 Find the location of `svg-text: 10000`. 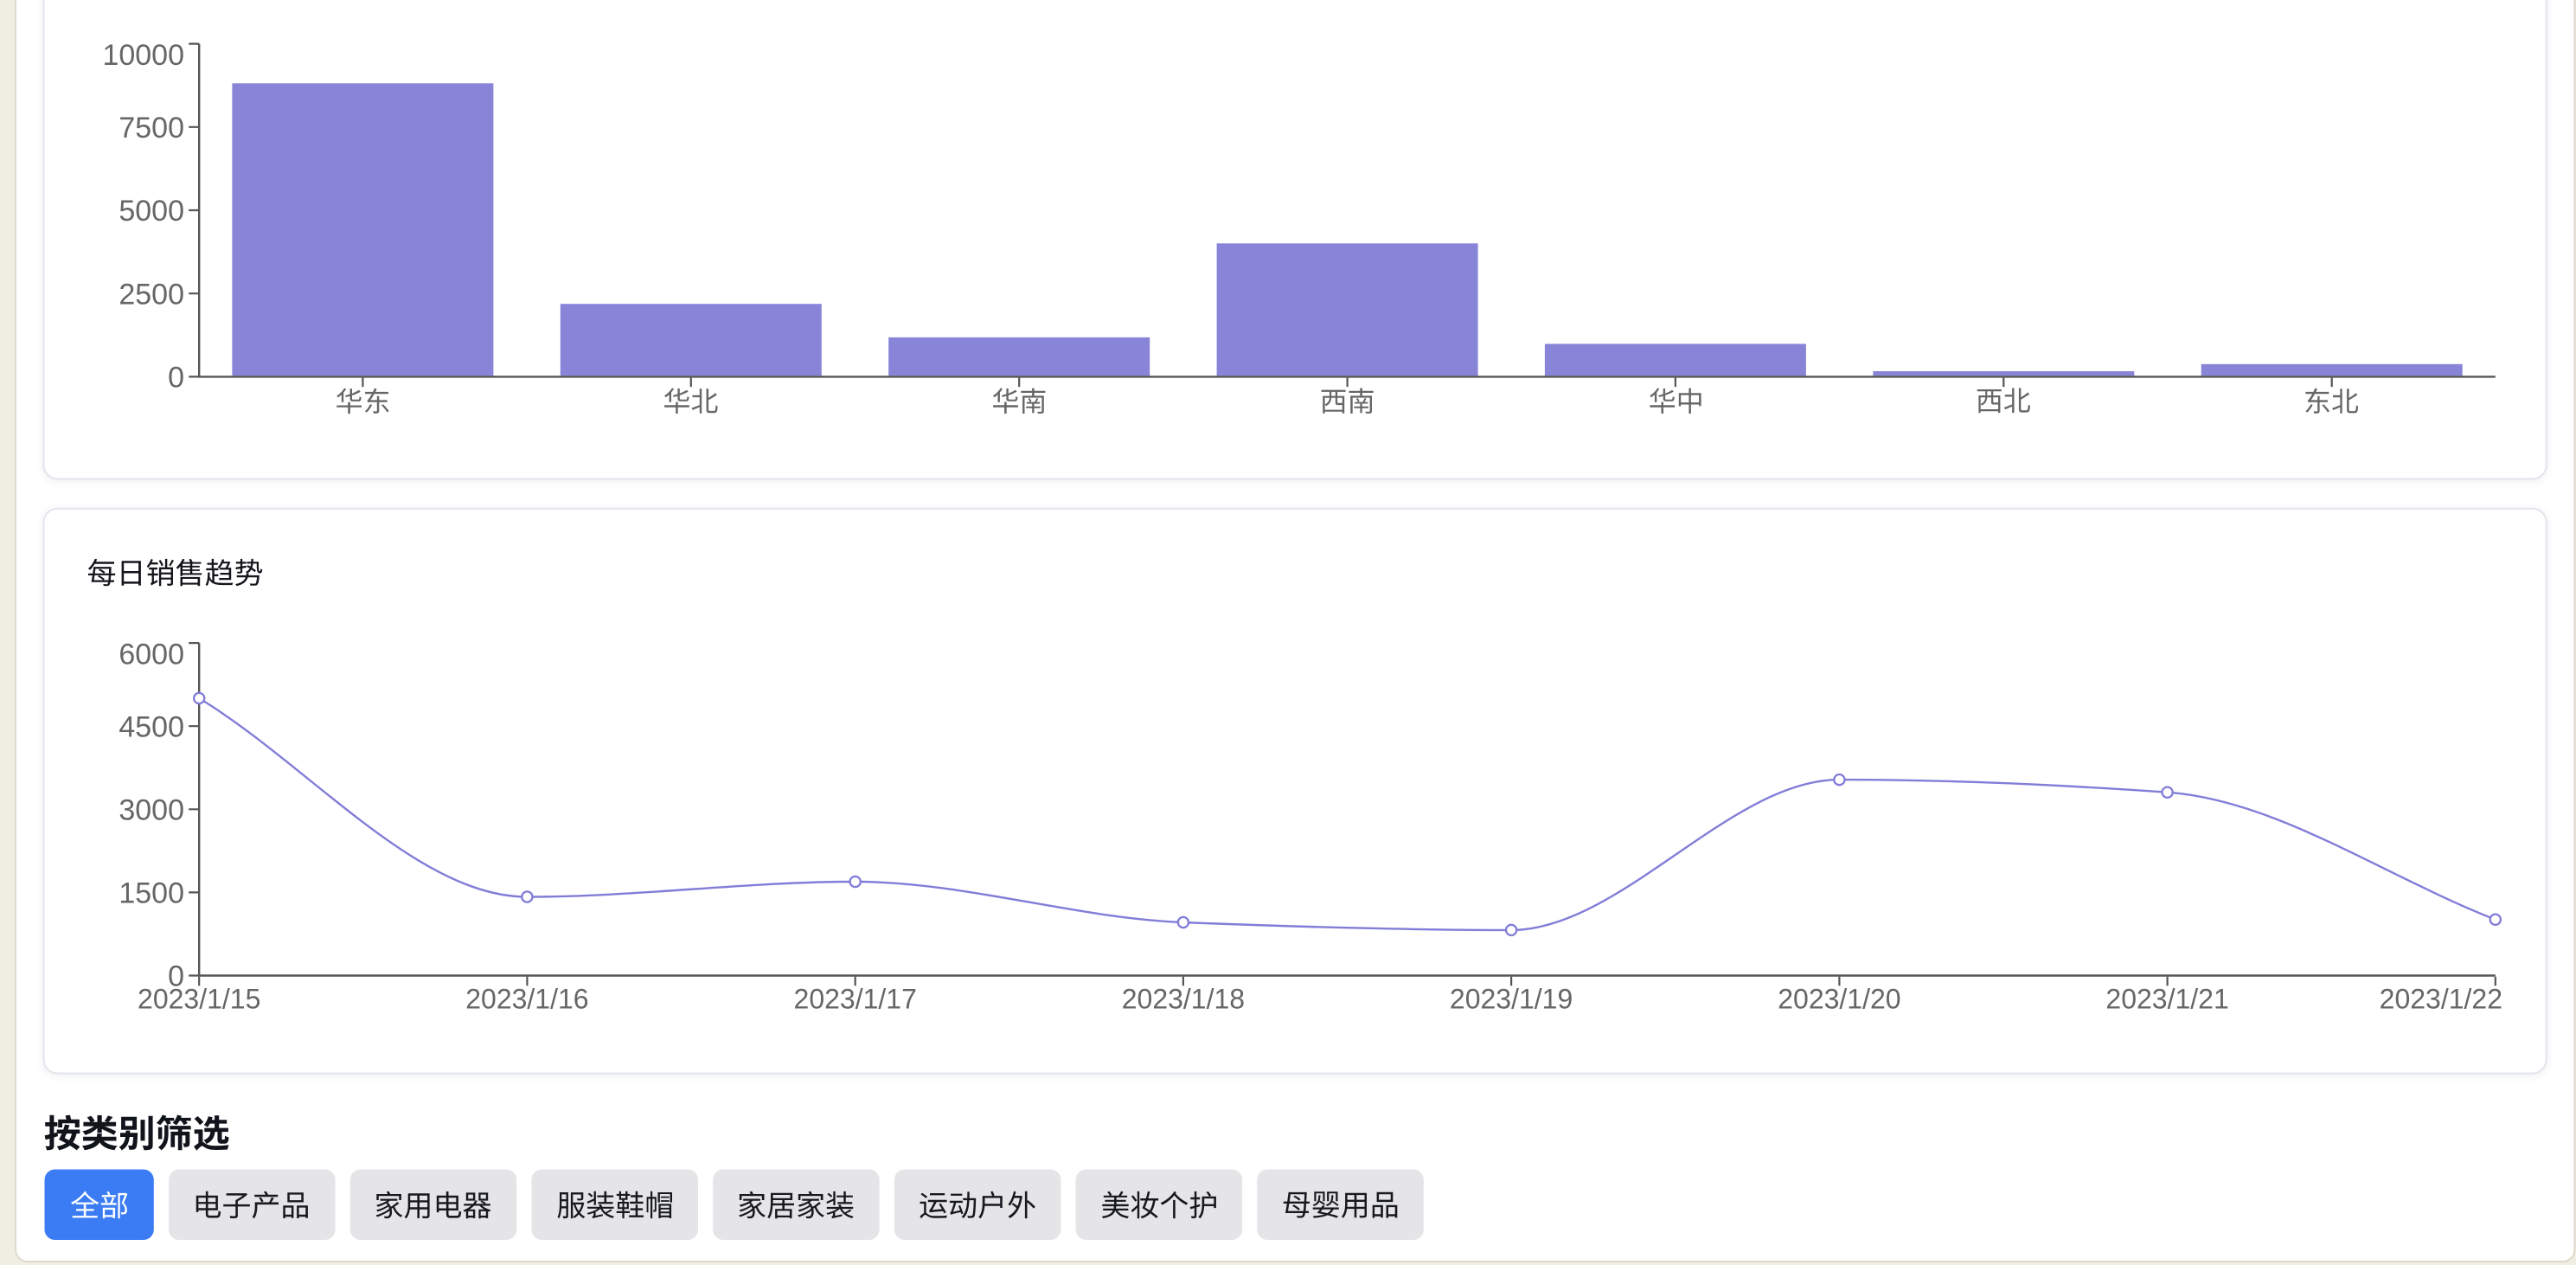

svg-text: 10000 is located at coordinates (143, 55).